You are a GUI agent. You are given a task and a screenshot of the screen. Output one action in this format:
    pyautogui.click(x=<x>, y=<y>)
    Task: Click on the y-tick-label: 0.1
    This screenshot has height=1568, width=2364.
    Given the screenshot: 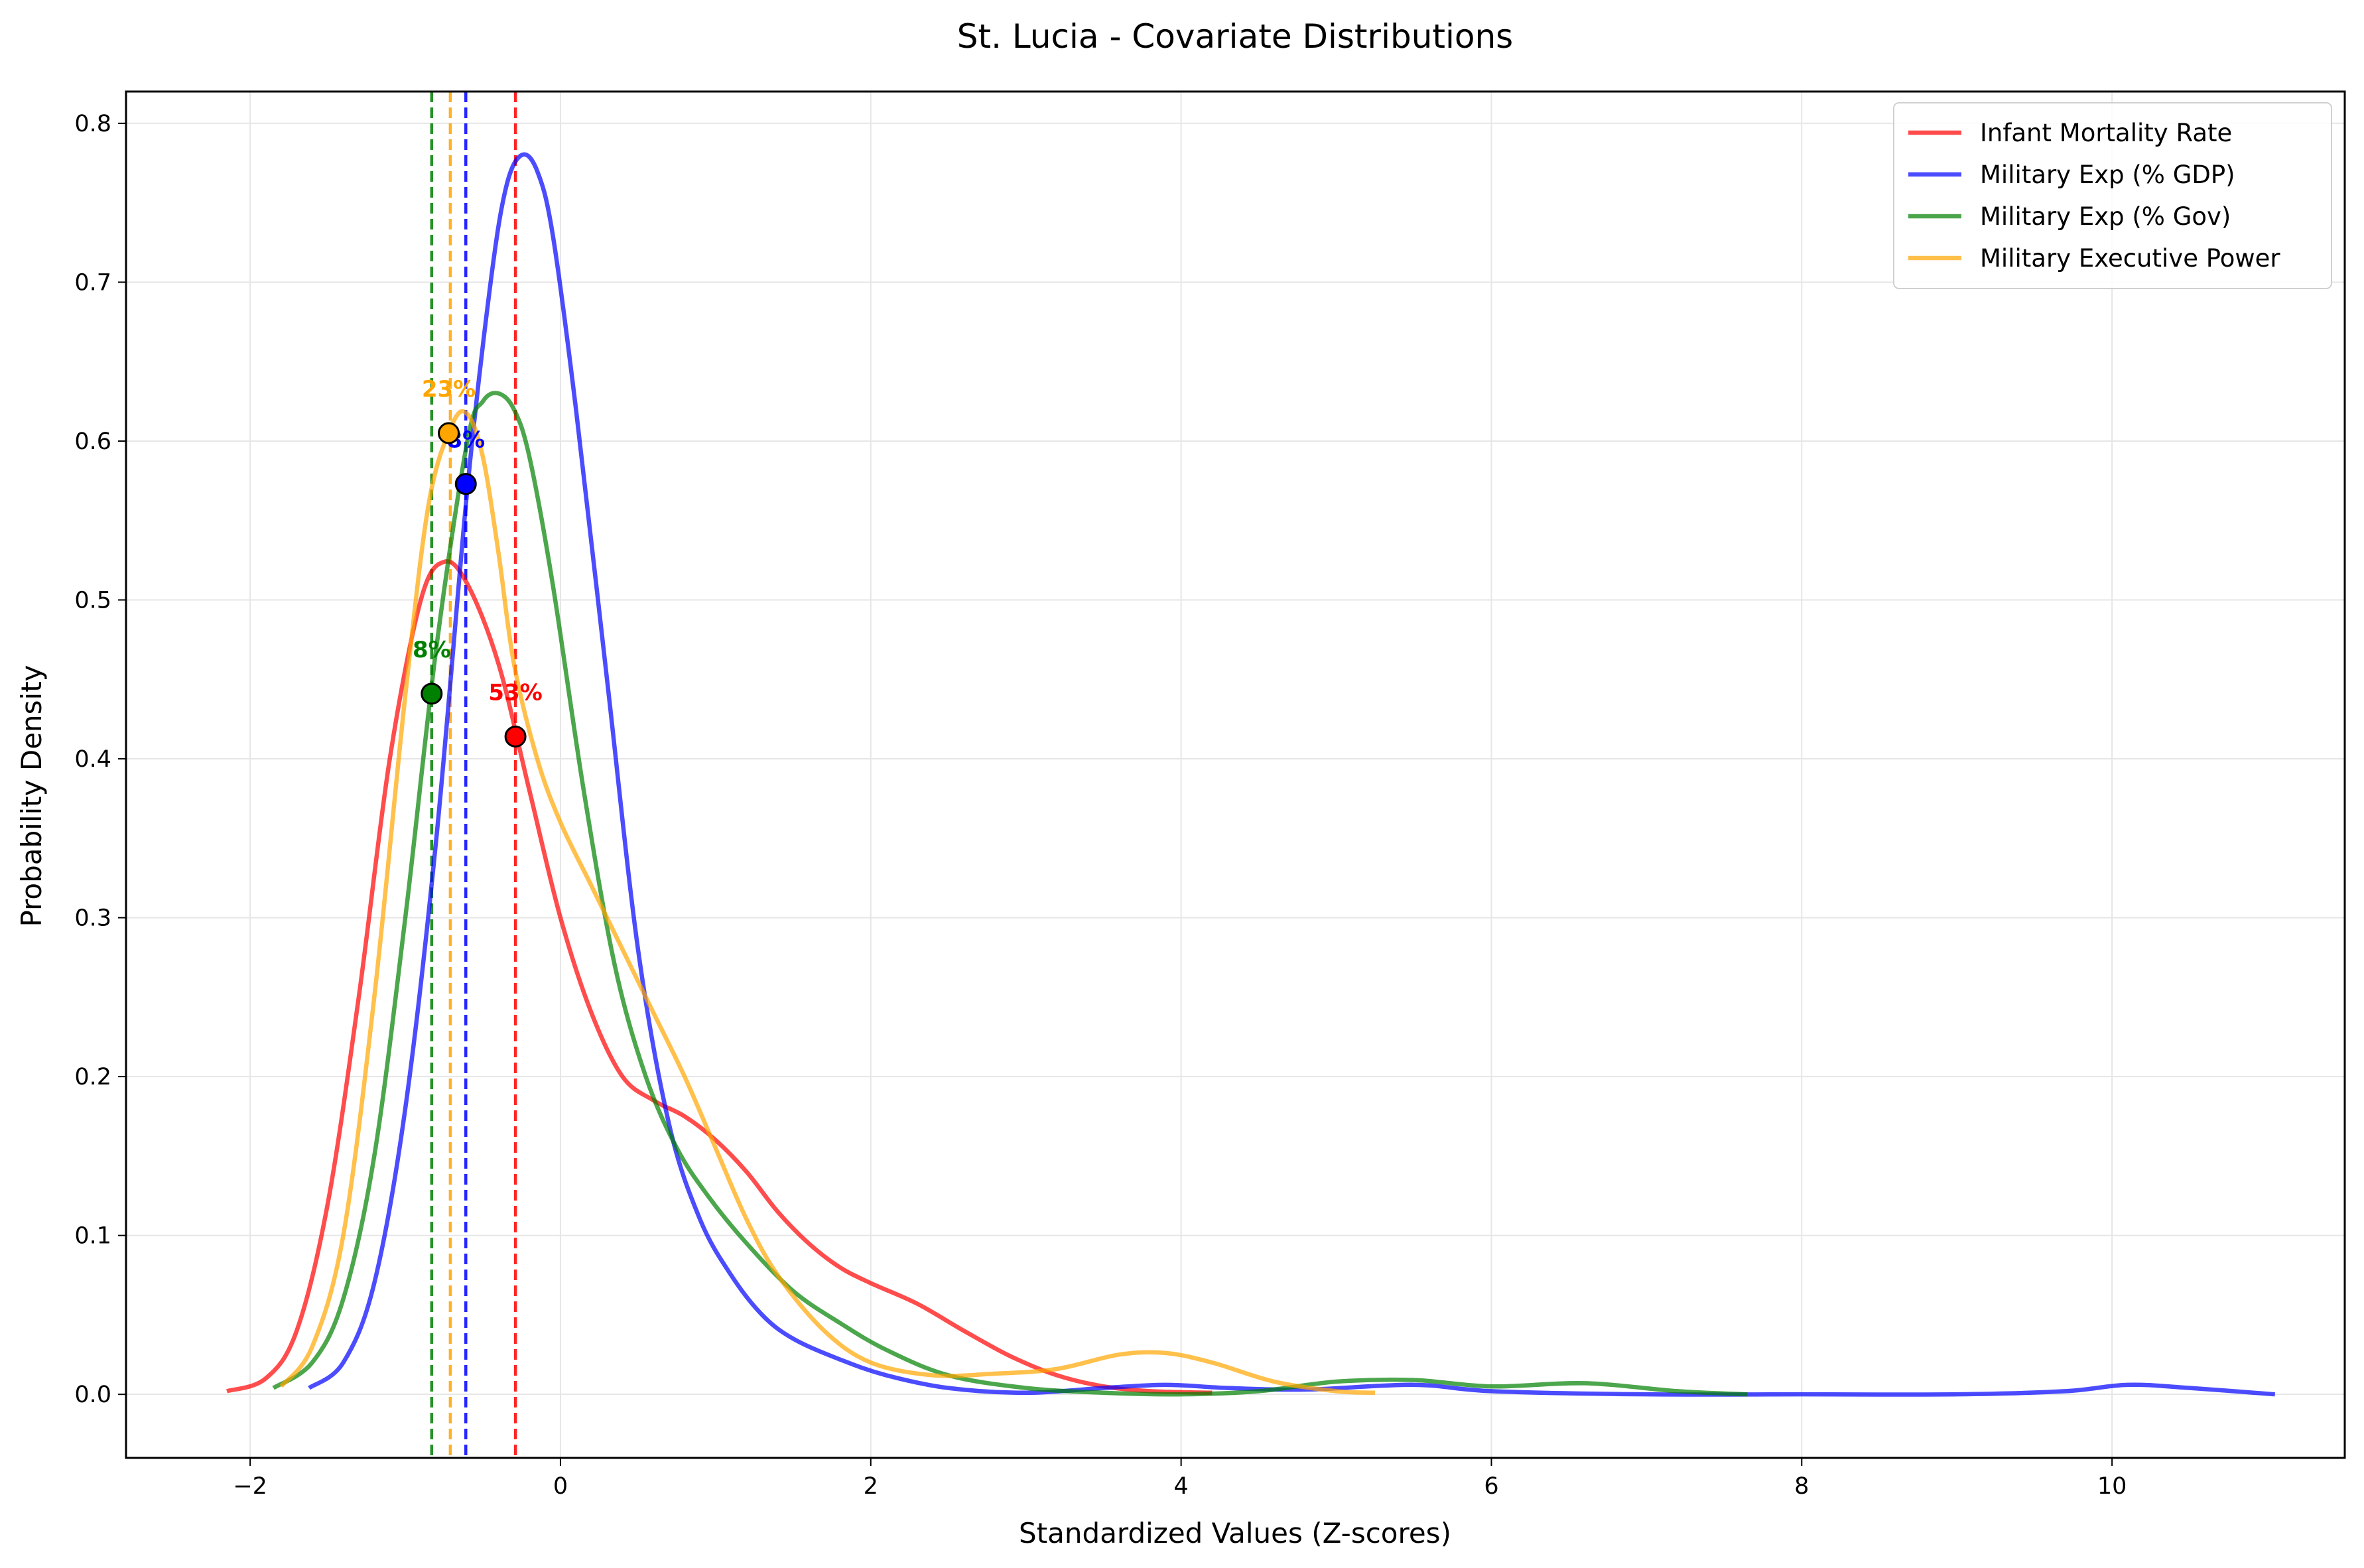 What is the action you would take?
    pyautogui.click(x=92, y=1236)
    